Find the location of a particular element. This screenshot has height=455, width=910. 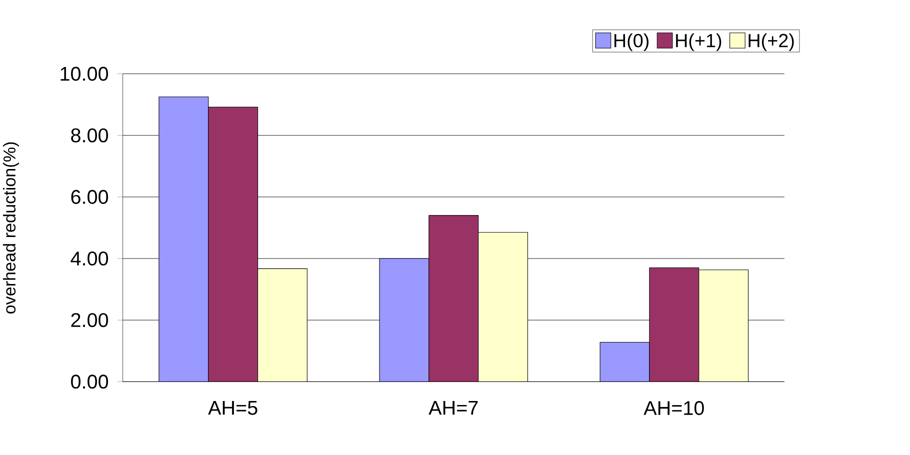

y-axis-title: overhead reduction(%) is located at coordinates (11, 228).